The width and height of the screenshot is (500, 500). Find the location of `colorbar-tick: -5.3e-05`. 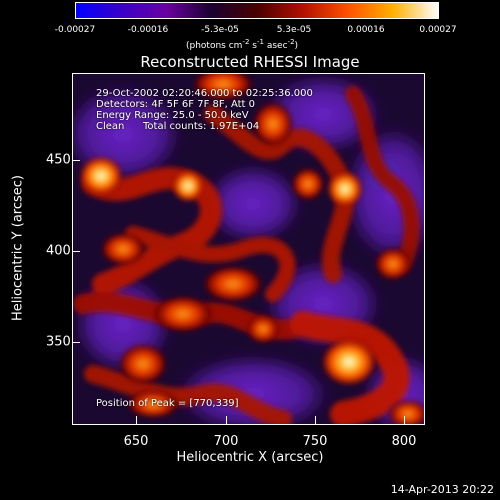

colorbar-tick: -5.3e-05 is located at coordinates (220, 30).